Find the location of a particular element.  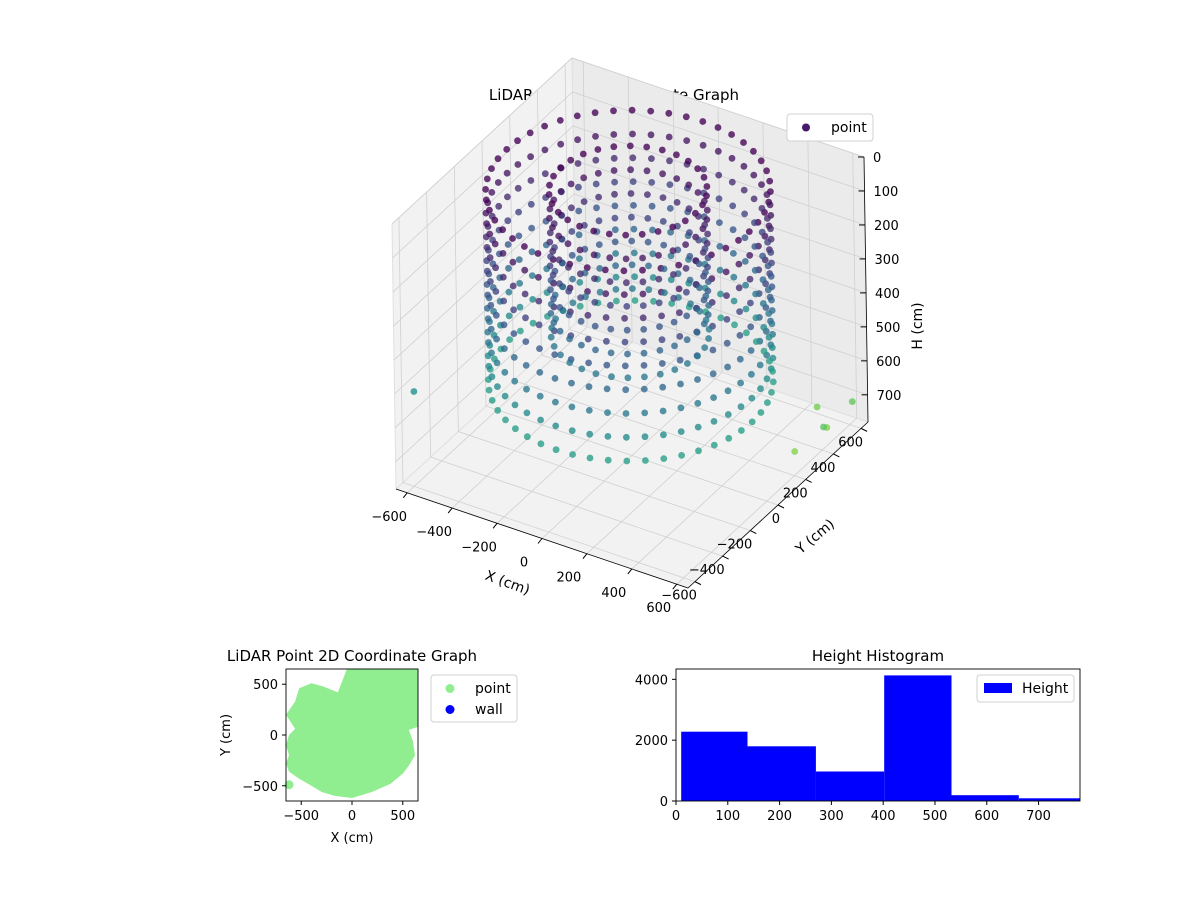

hist-frame is located at coordinates (878, 735).